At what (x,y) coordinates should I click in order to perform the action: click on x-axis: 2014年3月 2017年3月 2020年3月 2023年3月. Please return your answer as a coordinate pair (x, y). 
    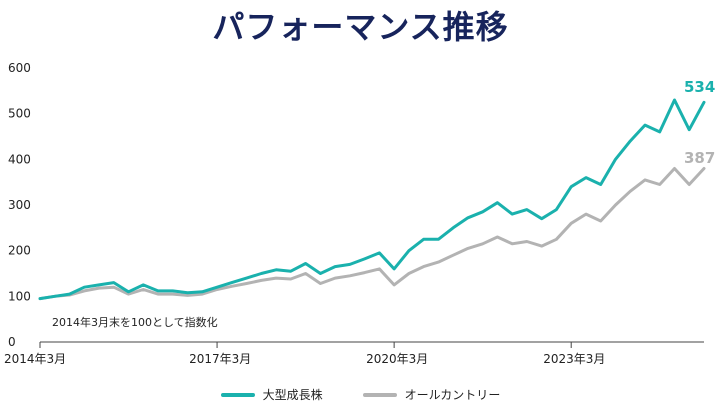
    Looking at the image, I should click on (354, 353).